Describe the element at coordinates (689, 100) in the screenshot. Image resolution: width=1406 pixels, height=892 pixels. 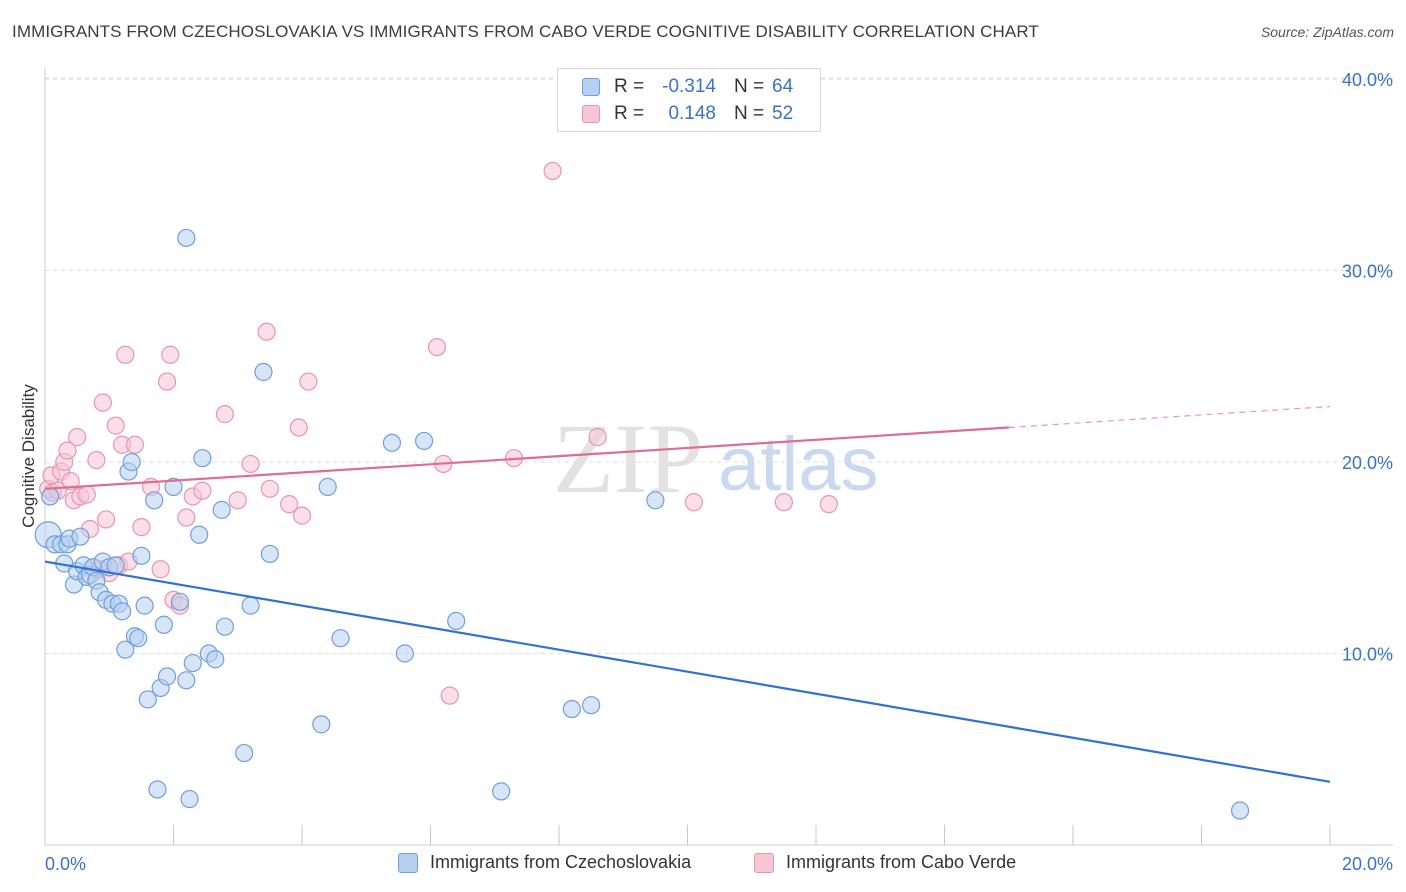
I see `correlation-legend: R = -0.314 N = 64 R = 0.148 N = 52` at that location.